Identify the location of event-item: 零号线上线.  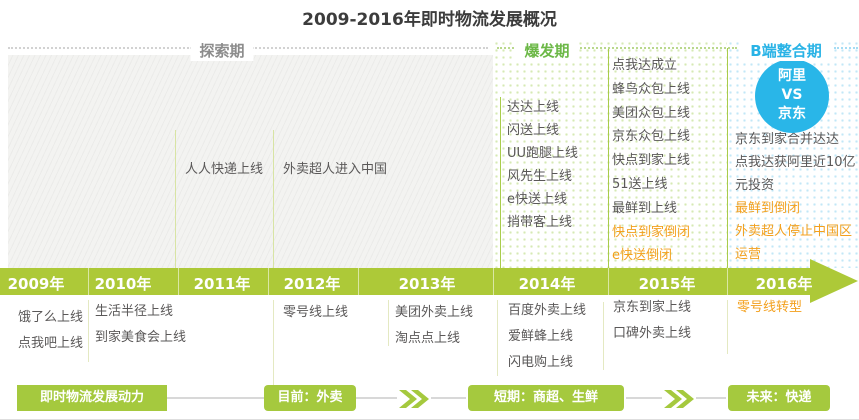
(316, 312).